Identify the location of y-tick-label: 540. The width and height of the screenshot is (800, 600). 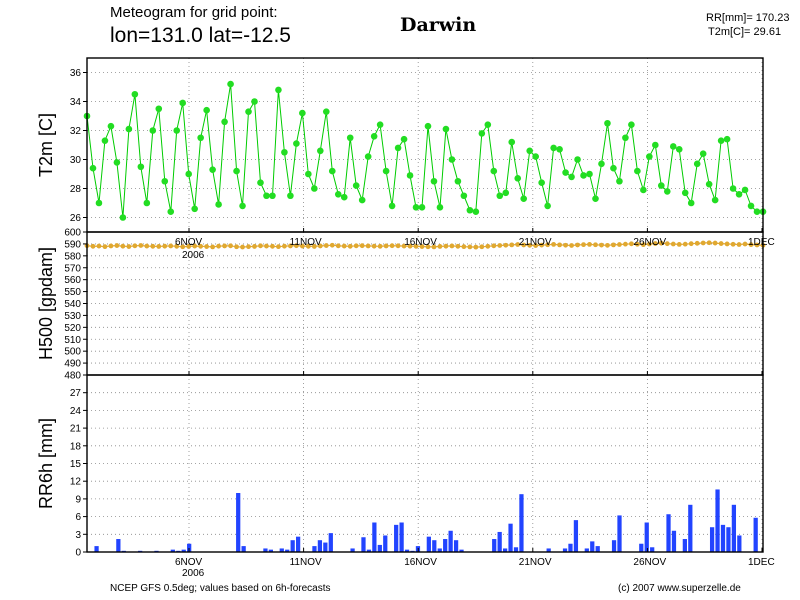
(72, 304).